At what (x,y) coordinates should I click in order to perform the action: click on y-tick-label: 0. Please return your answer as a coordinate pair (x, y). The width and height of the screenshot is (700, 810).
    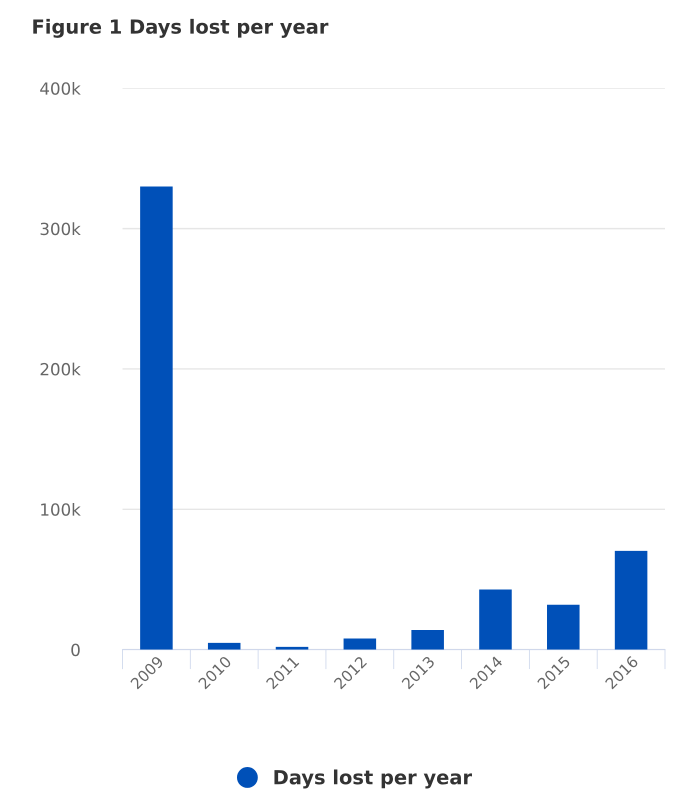
    Looking at the image, I should click on (75, 650).